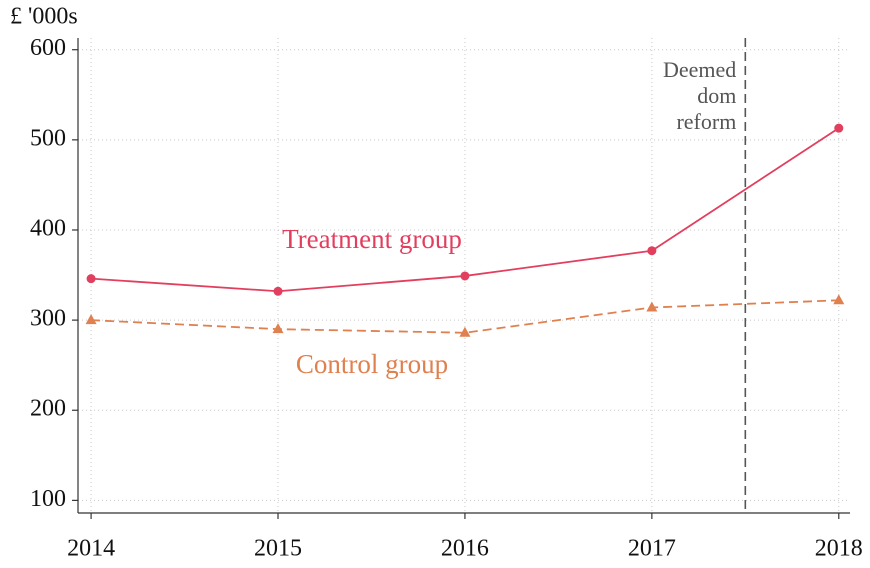  I want to click on x-tick-label: 2015, so click(278, 549).